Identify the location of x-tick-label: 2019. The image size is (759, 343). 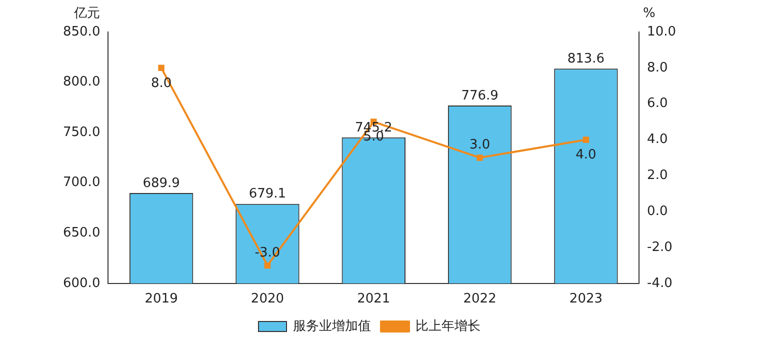
(161, 299).